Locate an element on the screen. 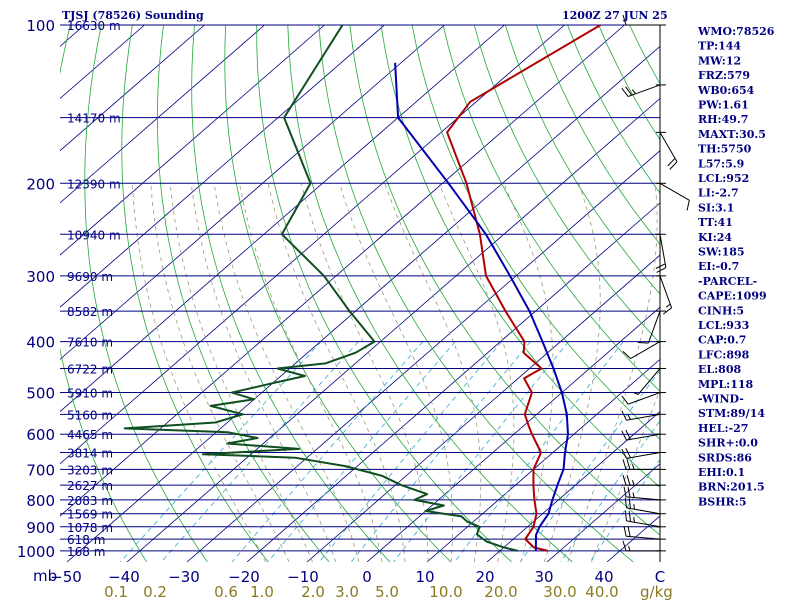 The height and width of the screenshot is (600, 800). height-label: 618 m is located at coordinates (86, 540).